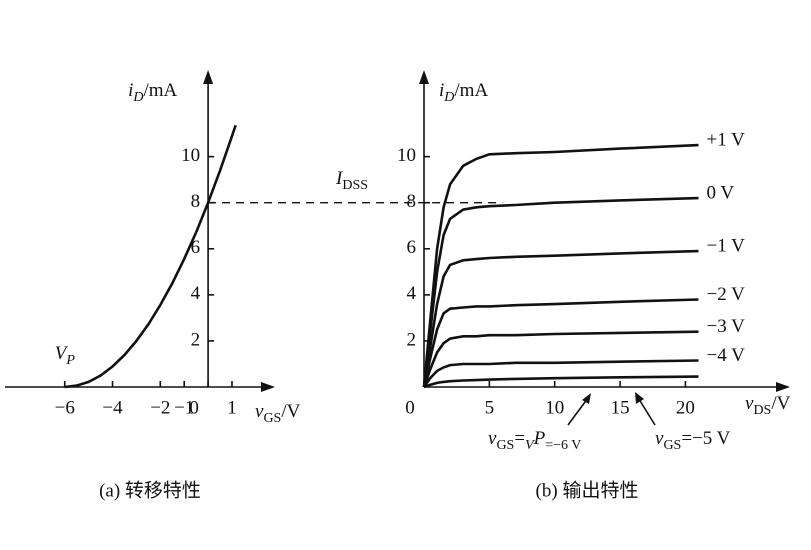  Describe the element at coordinates (726, 294) in the screenshot. I see `series-label: −2 V` at that location.